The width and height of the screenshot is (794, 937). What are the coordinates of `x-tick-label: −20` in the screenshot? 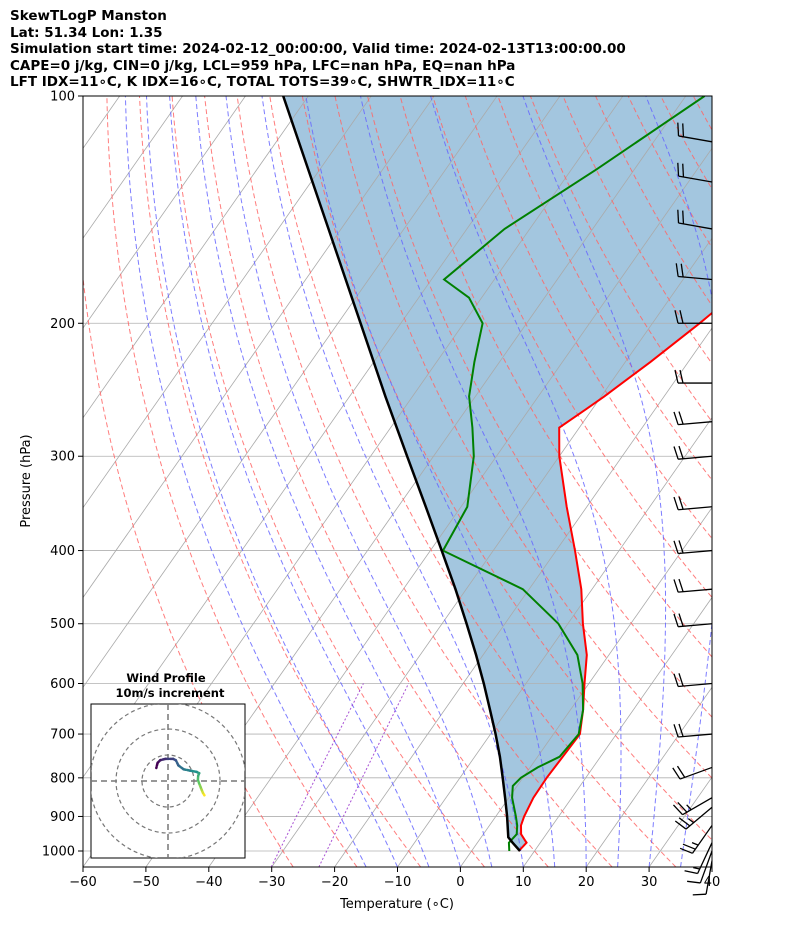 It's located at (334, 882).